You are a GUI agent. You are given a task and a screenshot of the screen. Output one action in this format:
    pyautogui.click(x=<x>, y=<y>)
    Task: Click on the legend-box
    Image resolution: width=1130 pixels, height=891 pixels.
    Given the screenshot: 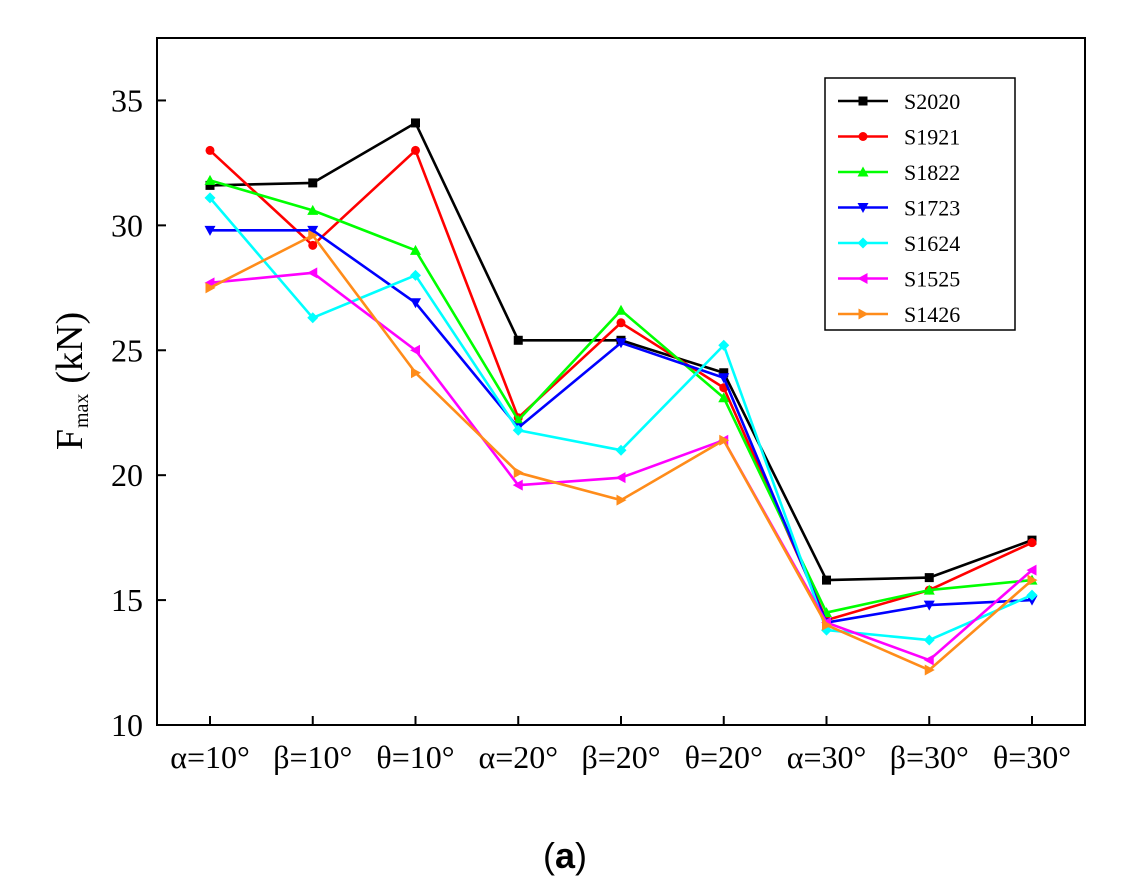 What is the action you would take?
    pyautogui.click(x=920, y=204)
    